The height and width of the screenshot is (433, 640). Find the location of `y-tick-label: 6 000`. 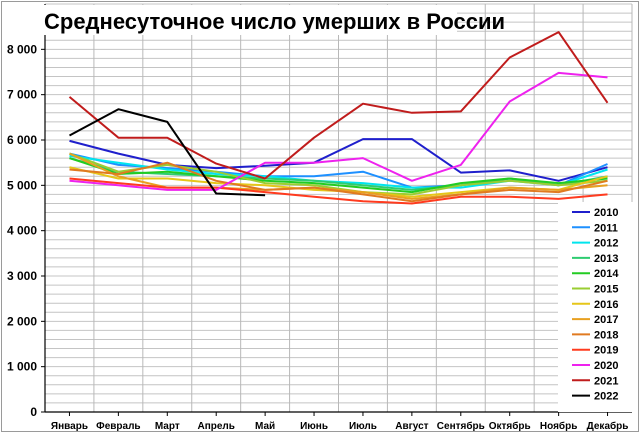

y-tick-label: 6 000 is located at coordinates (22, 140).